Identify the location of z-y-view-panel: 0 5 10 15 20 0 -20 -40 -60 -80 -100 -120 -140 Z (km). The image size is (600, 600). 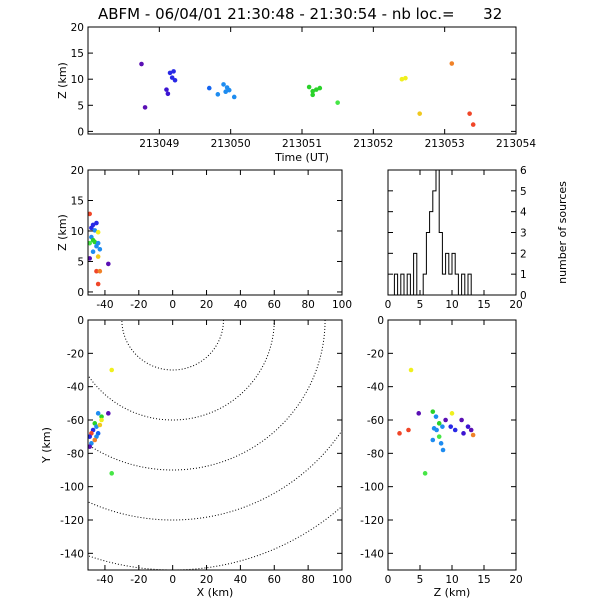
(441, 457).